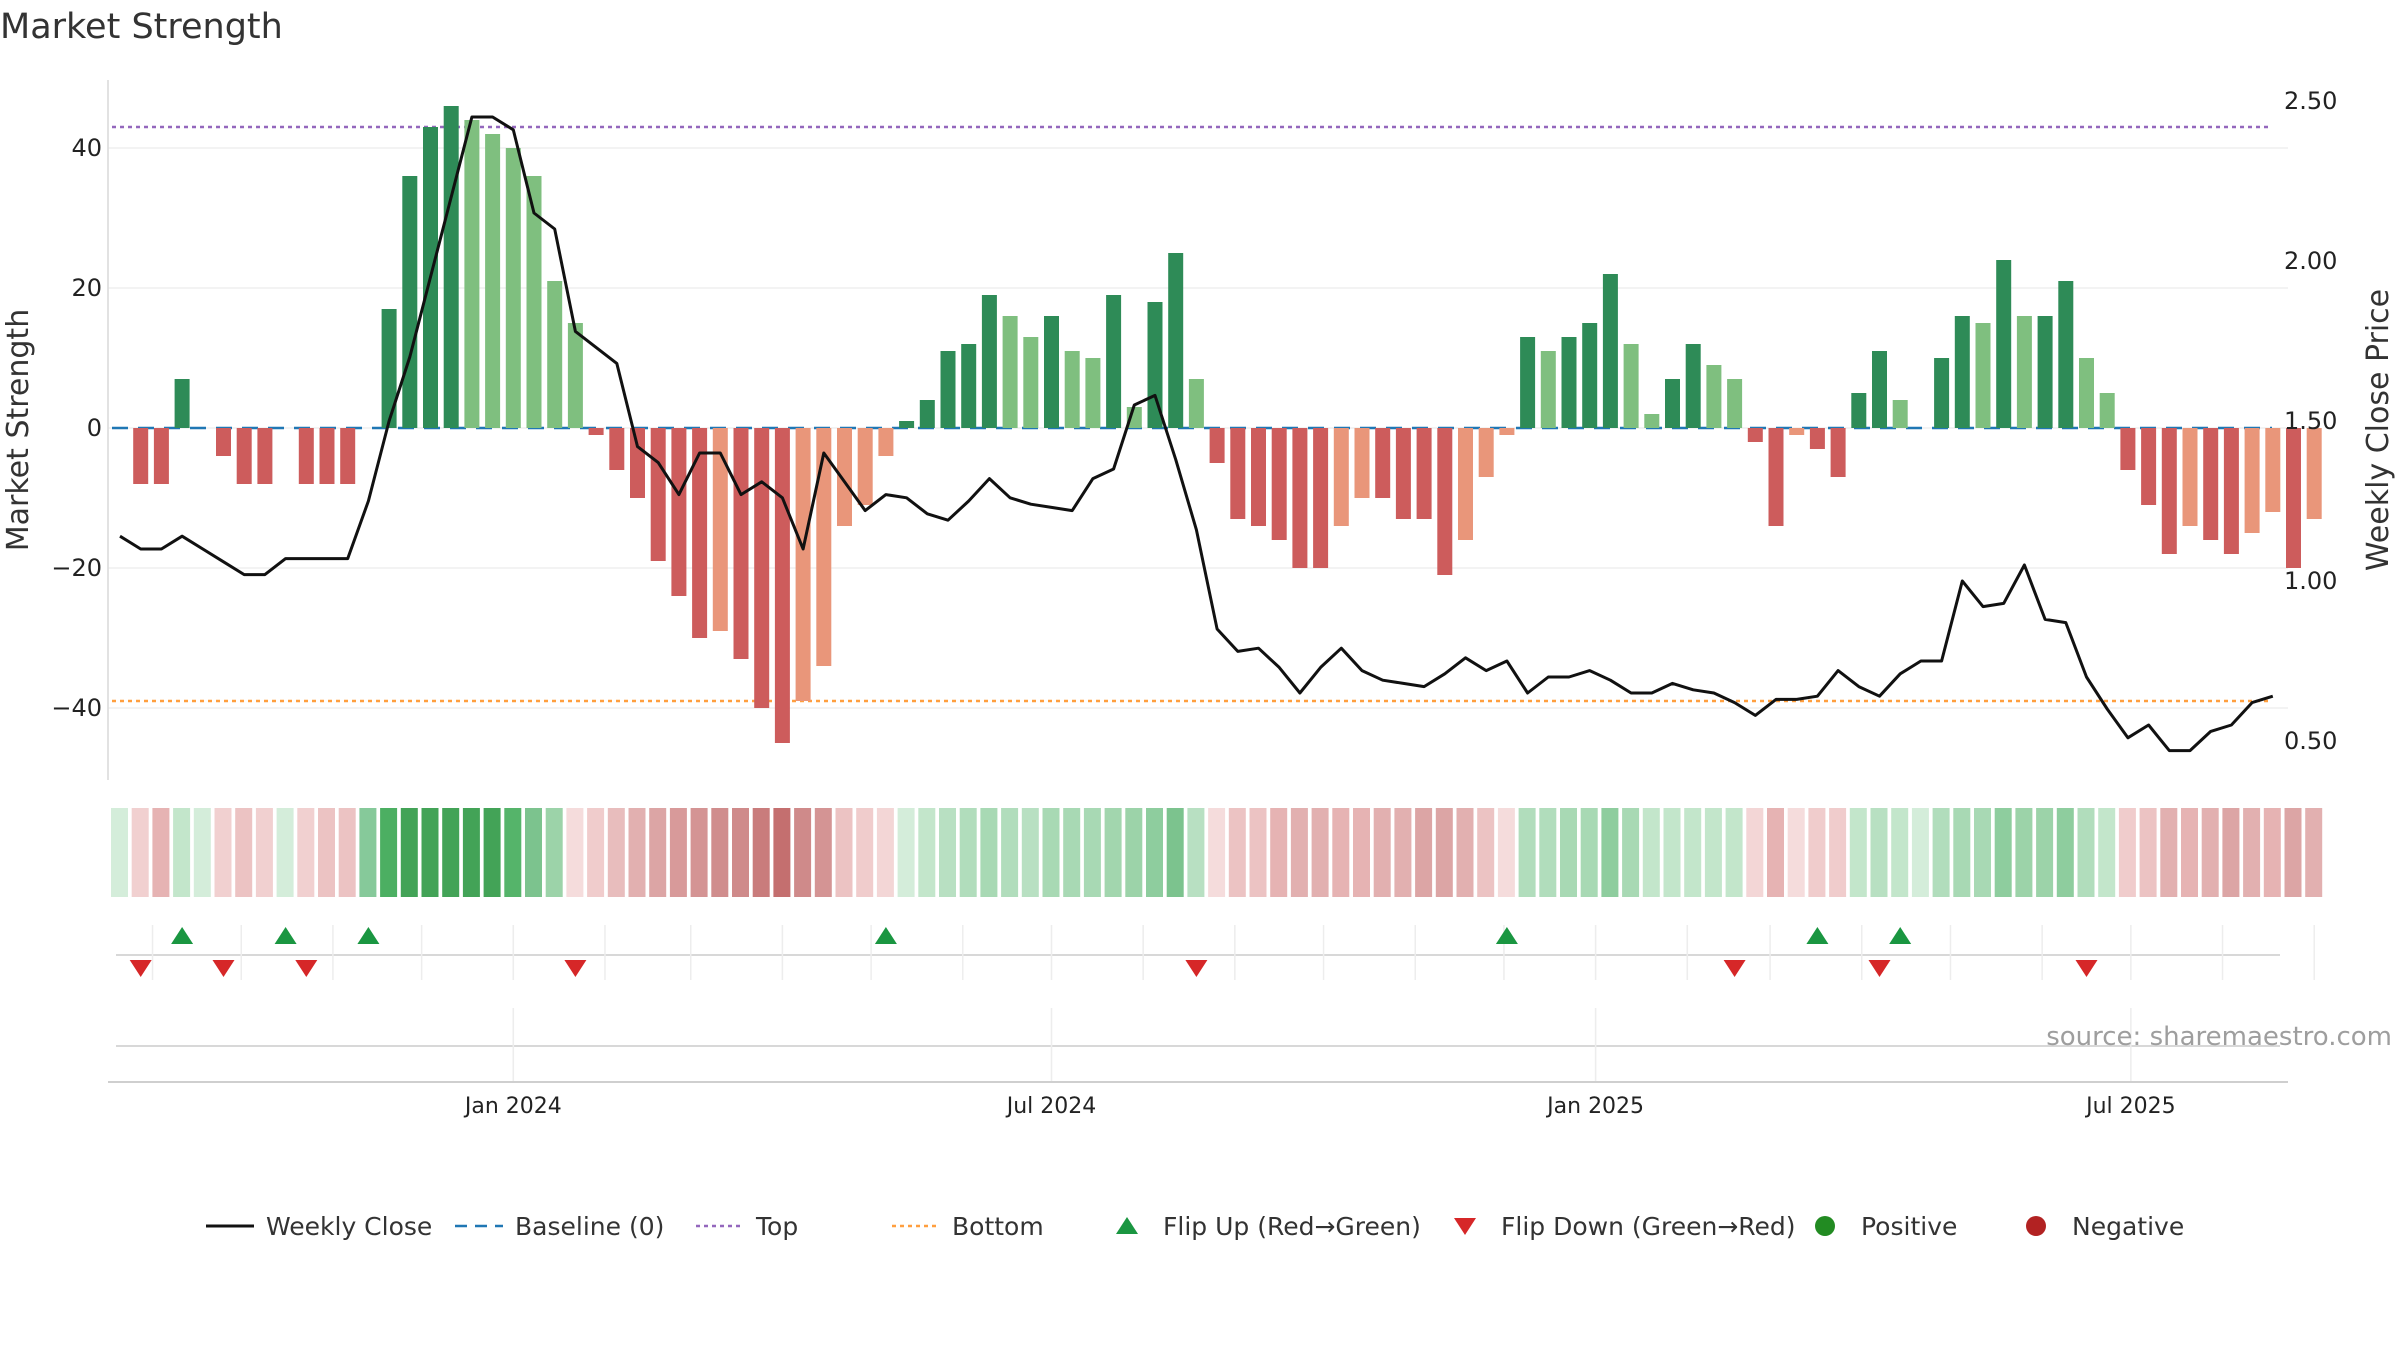  What do you see at coordinates (512, 1106) in the screenshot?
I see `date-tick-label: Jan 2024` at bounding box center [512, 1106].